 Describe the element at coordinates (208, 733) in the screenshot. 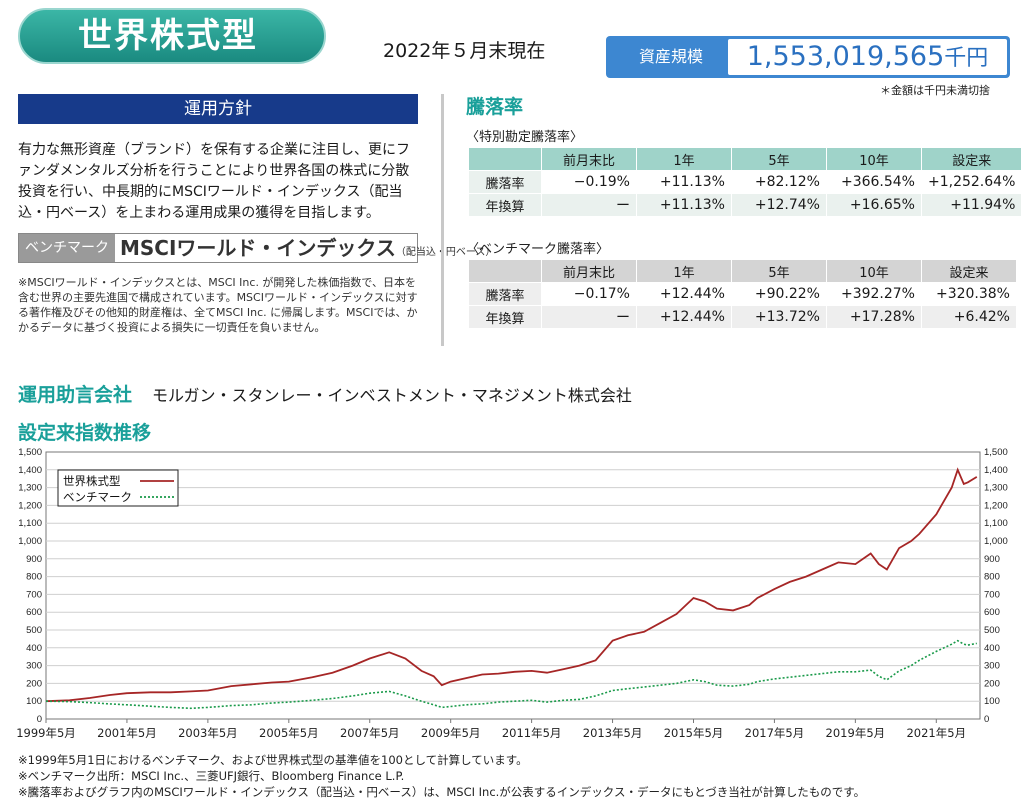

I see `x-tick-label: 2003年5月` at that location.